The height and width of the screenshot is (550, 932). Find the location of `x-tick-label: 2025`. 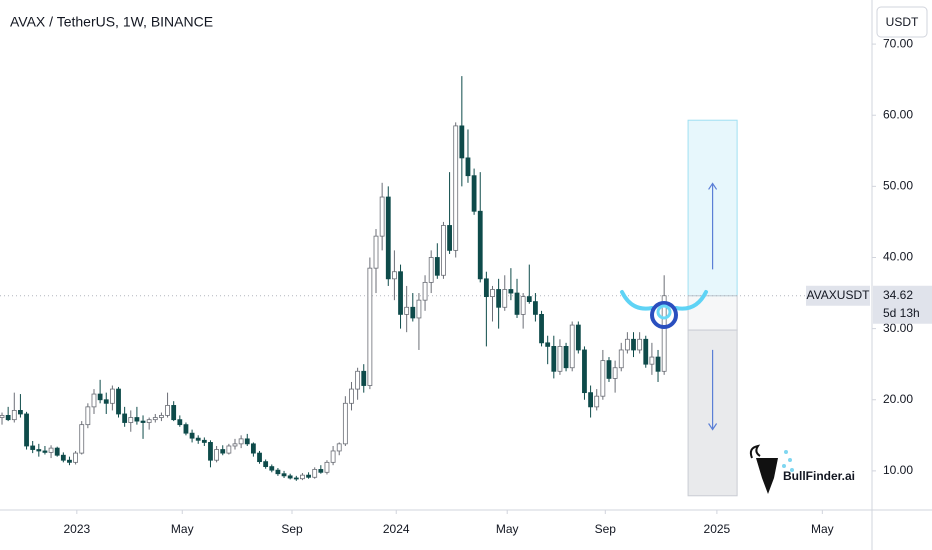

x-tick-label: 2025 is located at coordinates (717, 529).